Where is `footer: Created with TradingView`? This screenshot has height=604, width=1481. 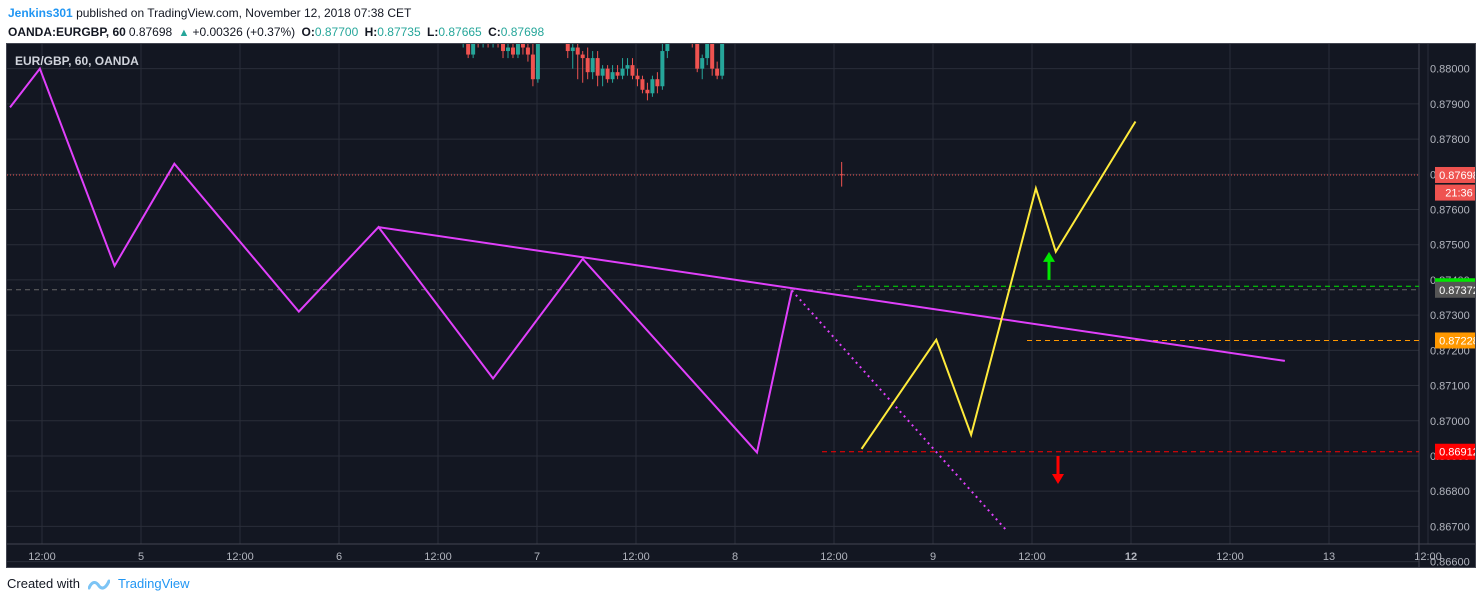
footer: Created with TradingView is located at coordinates (98, 583).